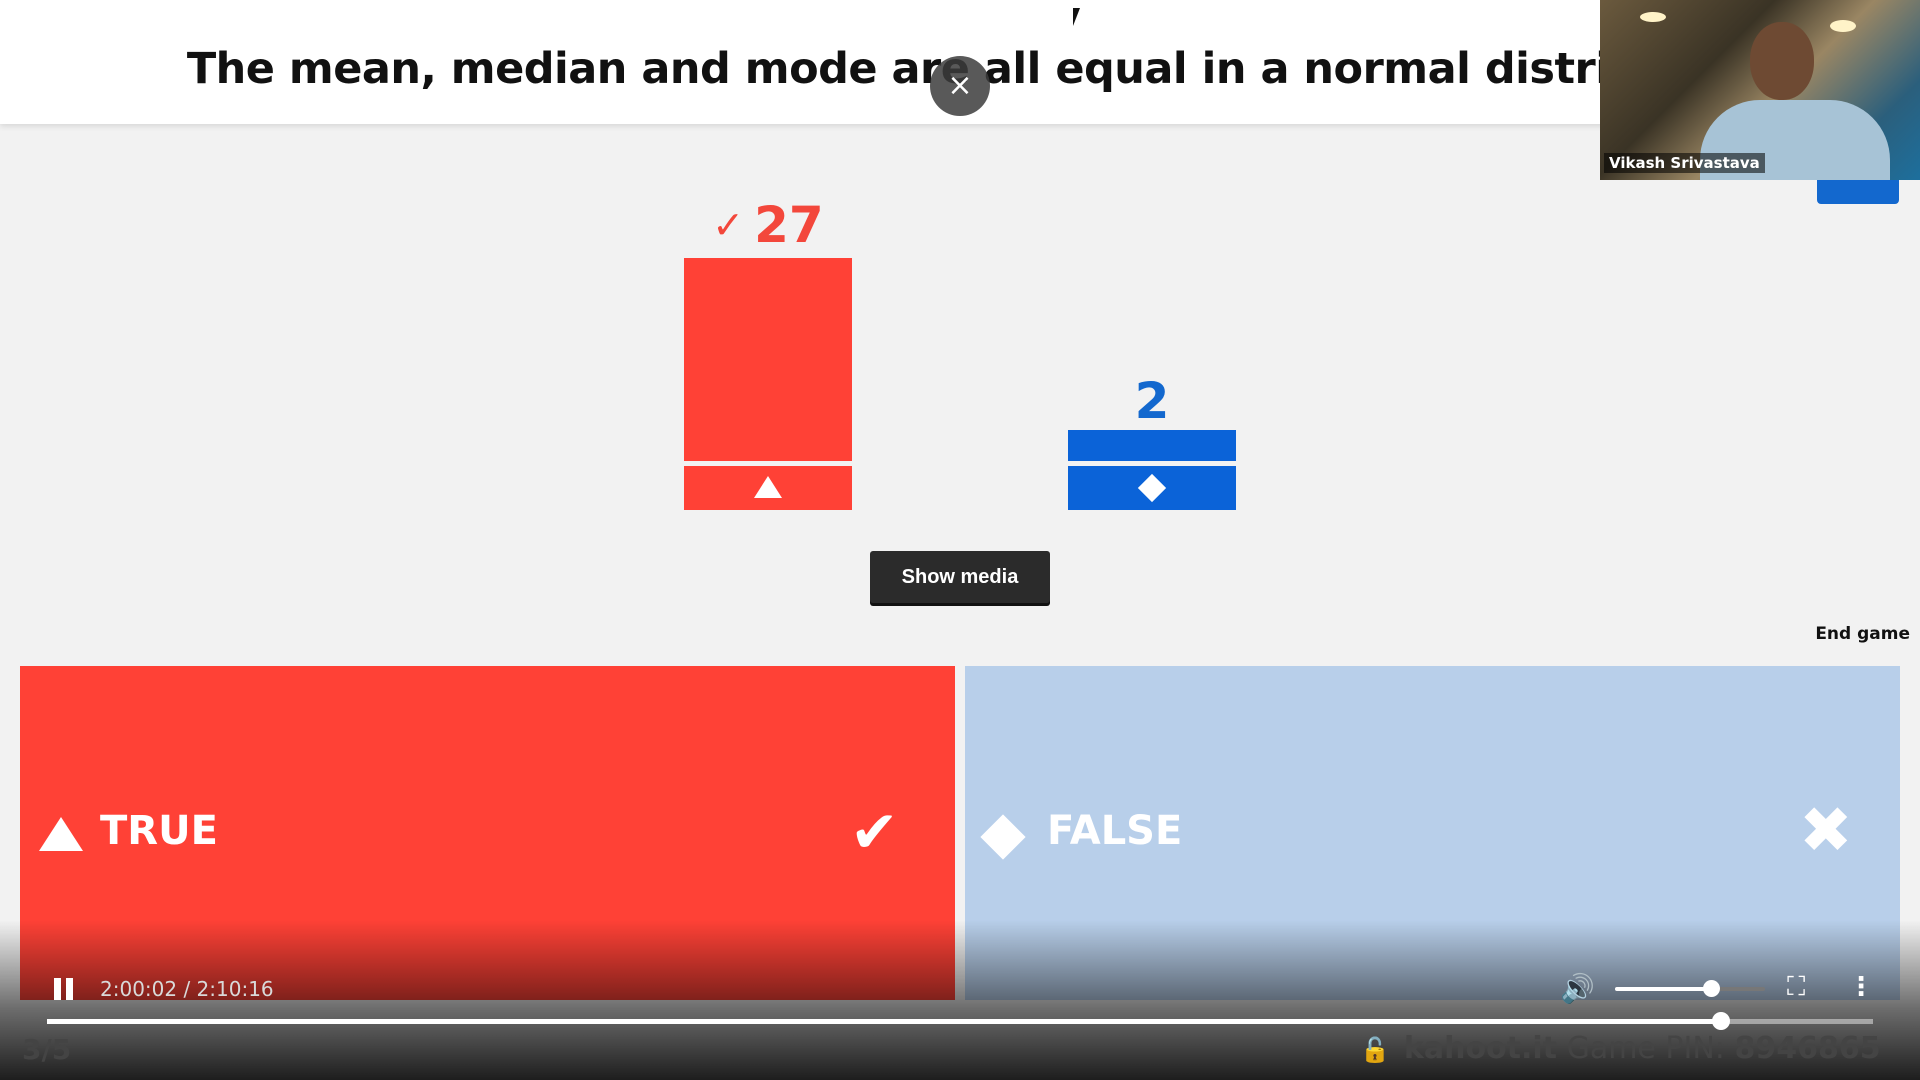 This screenshot has width=1920, height=1080. Describe the element at coordinates (1663, 989) in the screenshot. I see `volume-slider-fill` at that location.